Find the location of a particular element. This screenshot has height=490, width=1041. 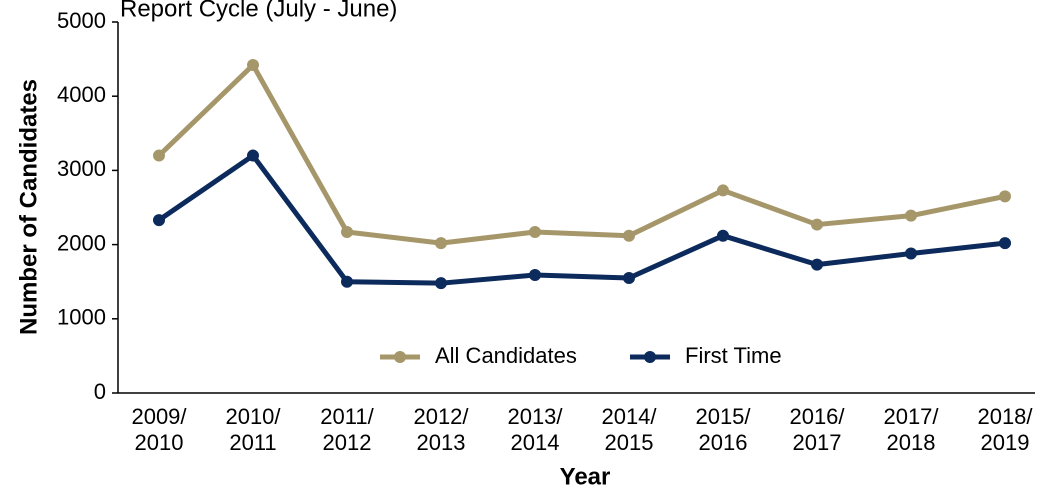

x-axis-title: Year is located at coordinates (585, 476).